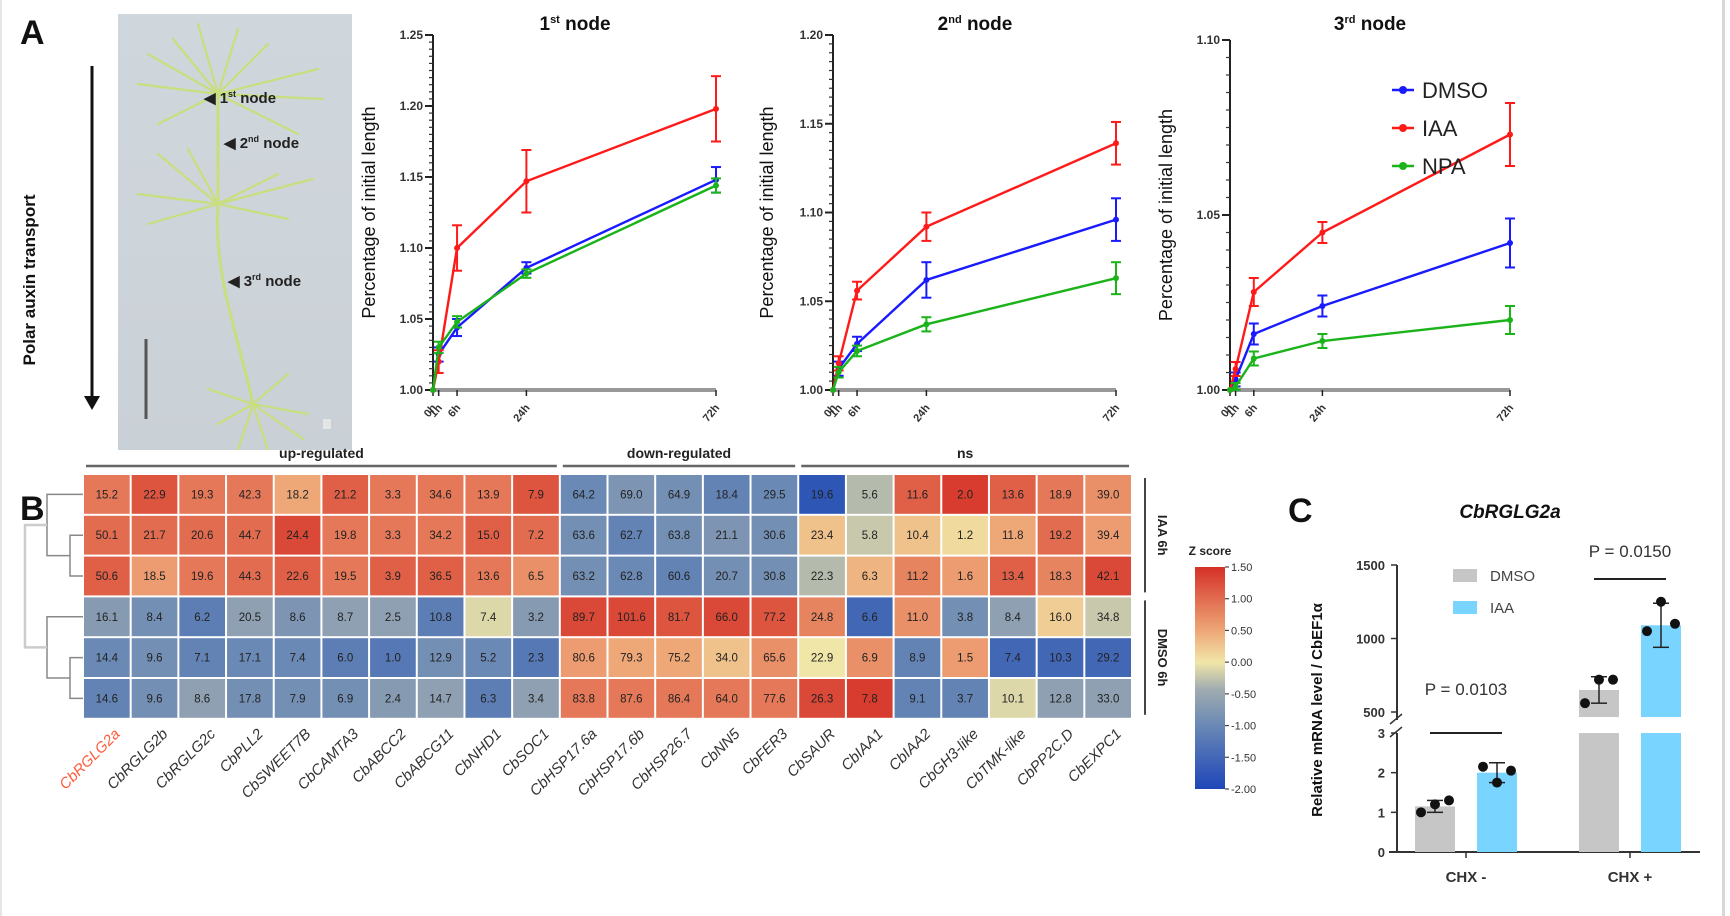  Describe the element at coordinates (965, 659) in the screenshot. I see `heatmap-cell-value: 1.5` at that location.